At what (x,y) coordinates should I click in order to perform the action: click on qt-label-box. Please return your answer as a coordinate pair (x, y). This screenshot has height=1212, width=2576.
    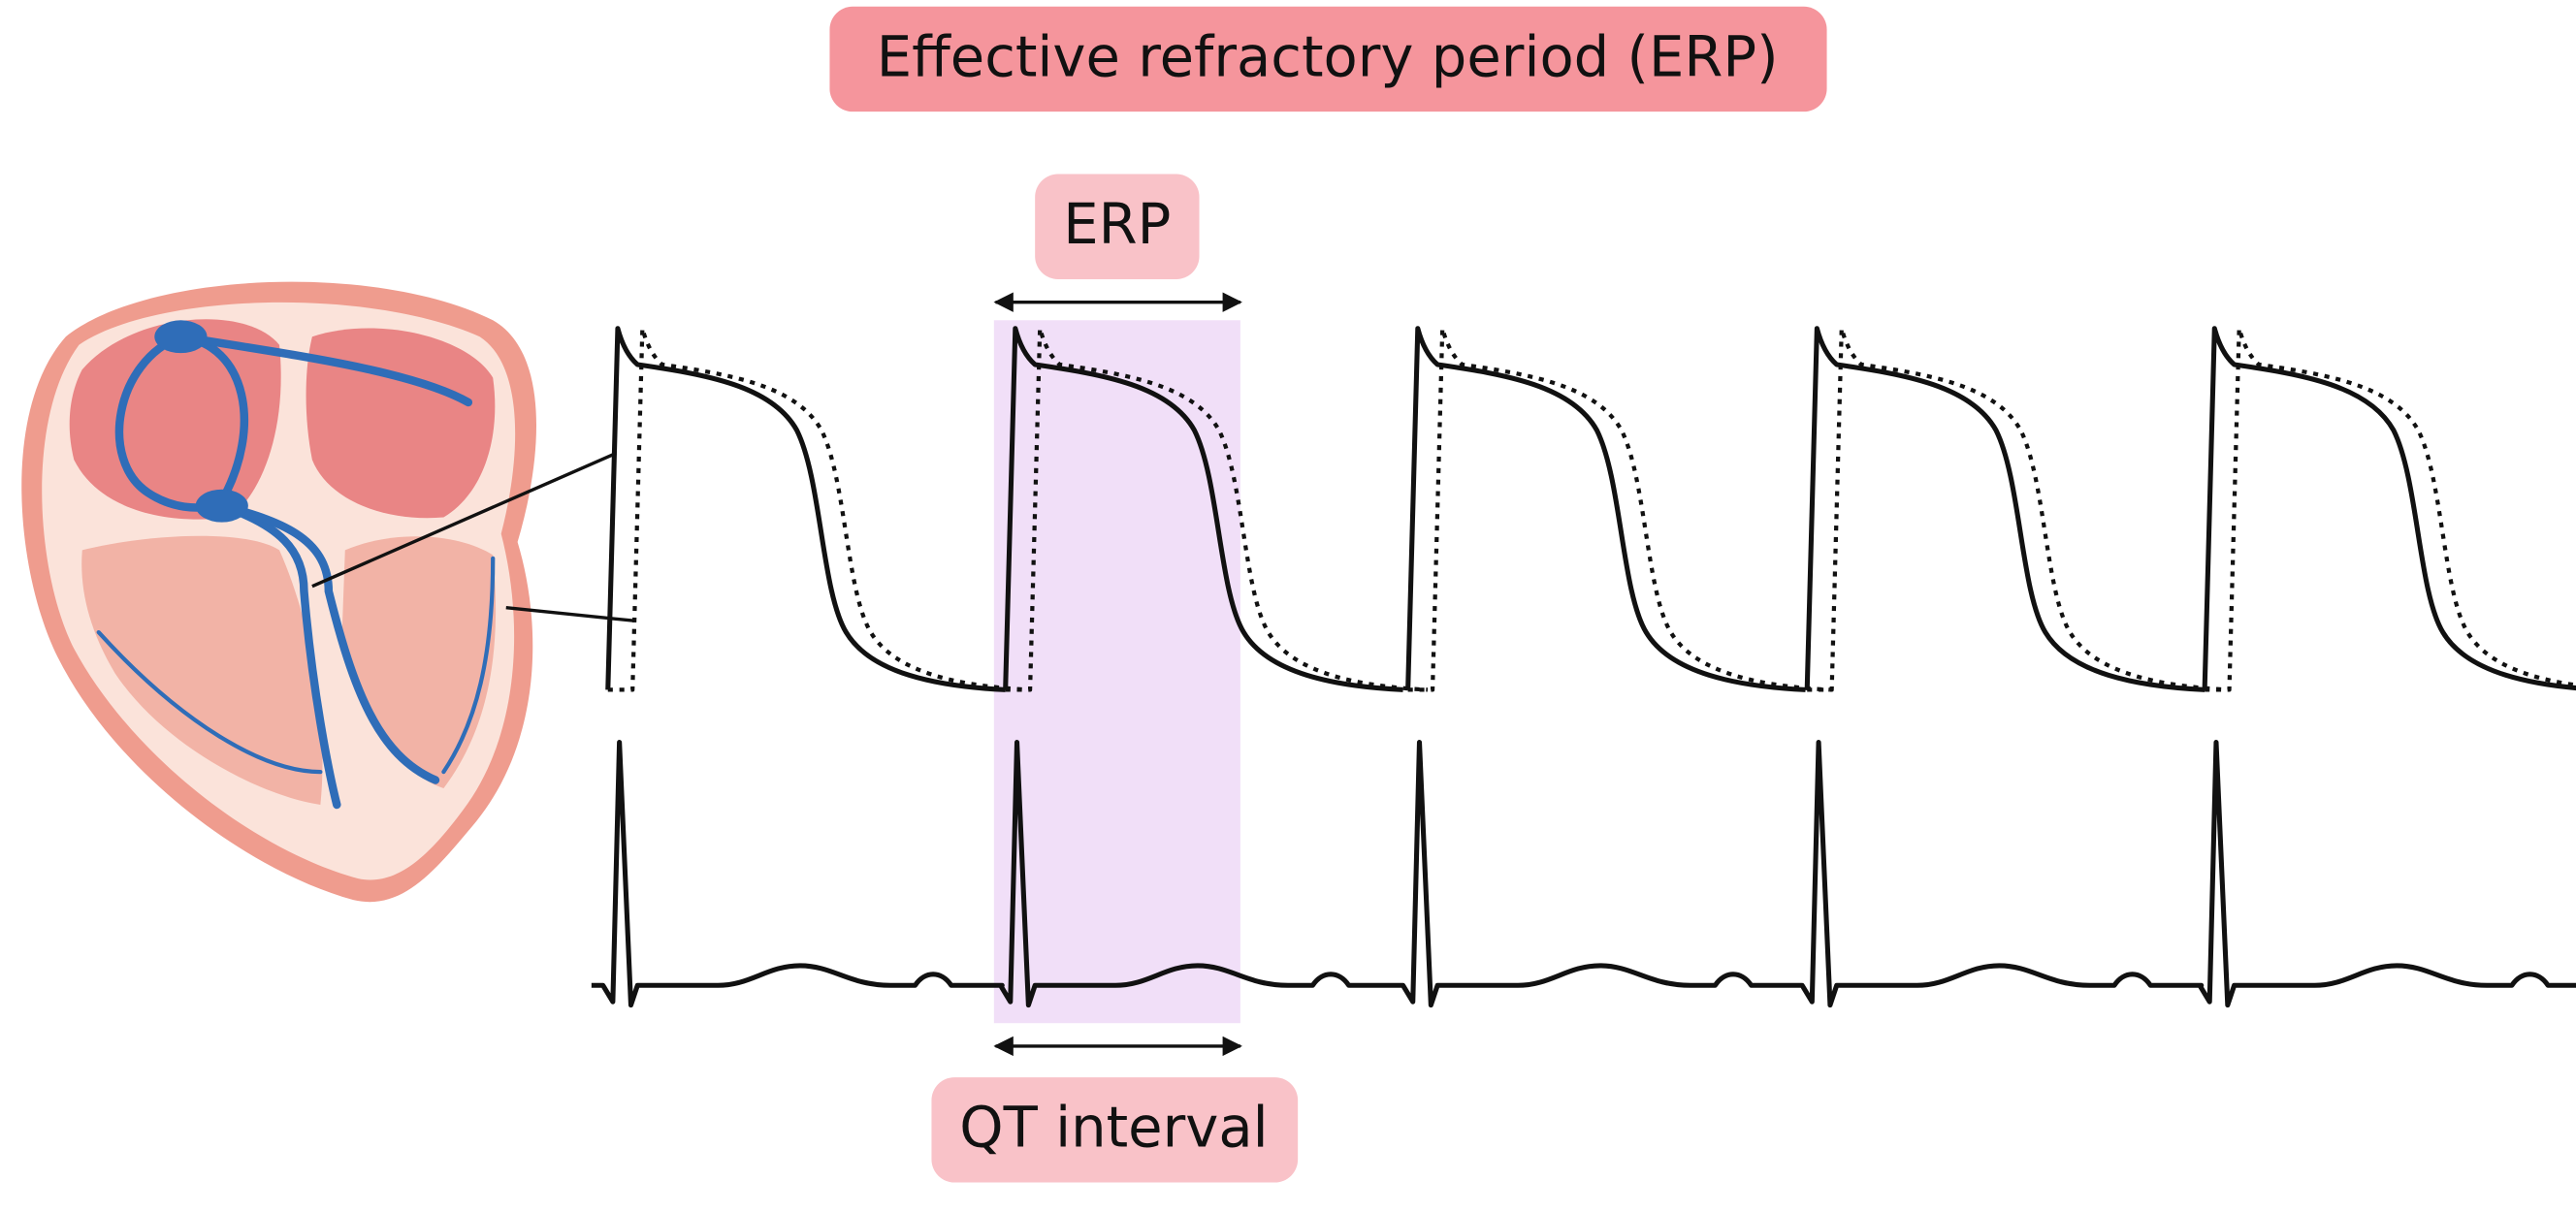
    Looking at the image, I should click on (1115, 1130).